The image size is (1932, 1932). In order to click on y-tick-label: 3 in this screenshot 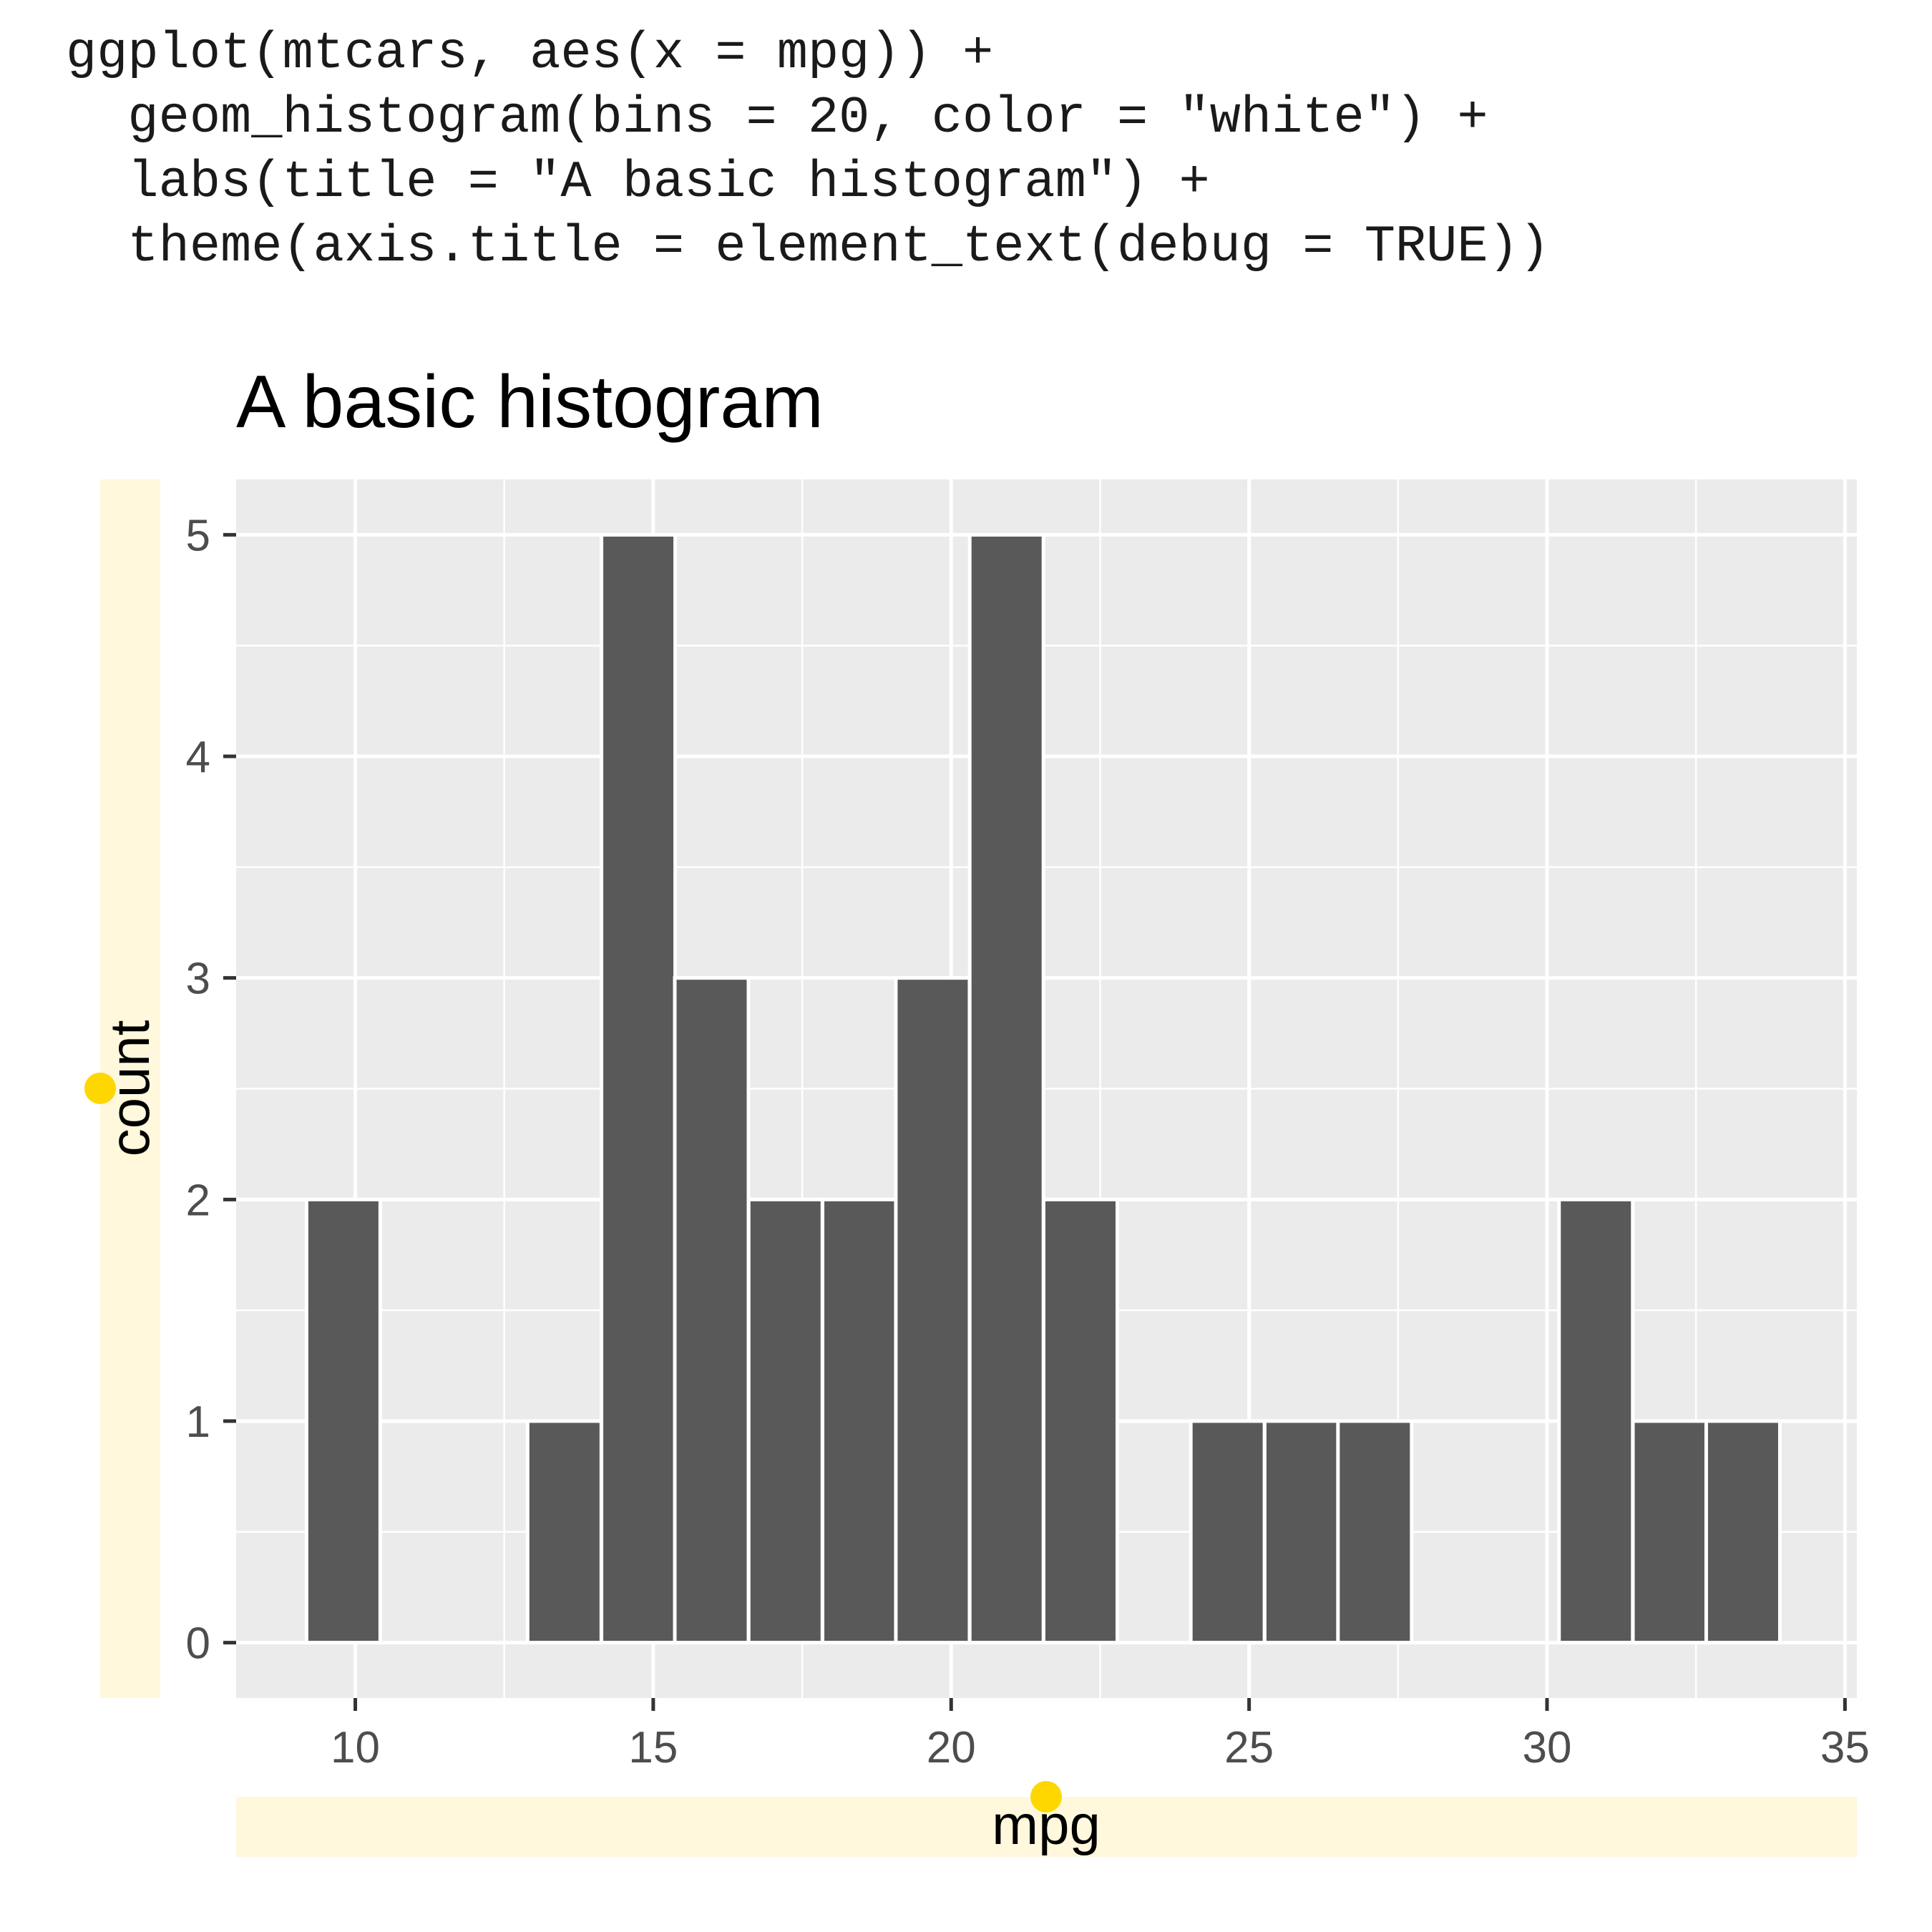, I will do `click(198, 979)`.